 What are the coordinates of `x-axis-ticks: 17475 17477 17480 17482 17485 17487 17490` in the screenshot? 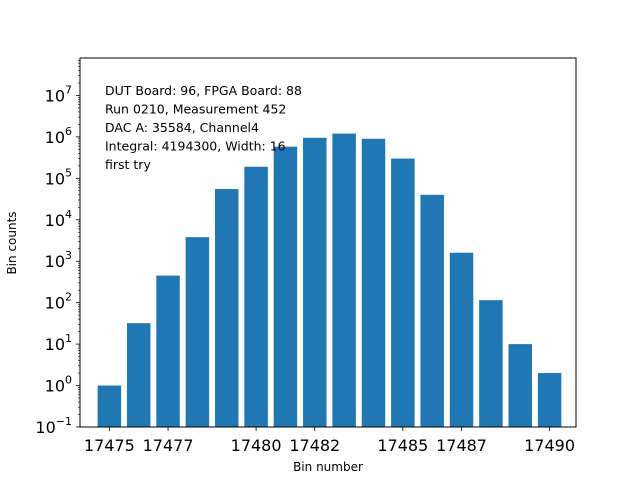 It's located at (329, 441).